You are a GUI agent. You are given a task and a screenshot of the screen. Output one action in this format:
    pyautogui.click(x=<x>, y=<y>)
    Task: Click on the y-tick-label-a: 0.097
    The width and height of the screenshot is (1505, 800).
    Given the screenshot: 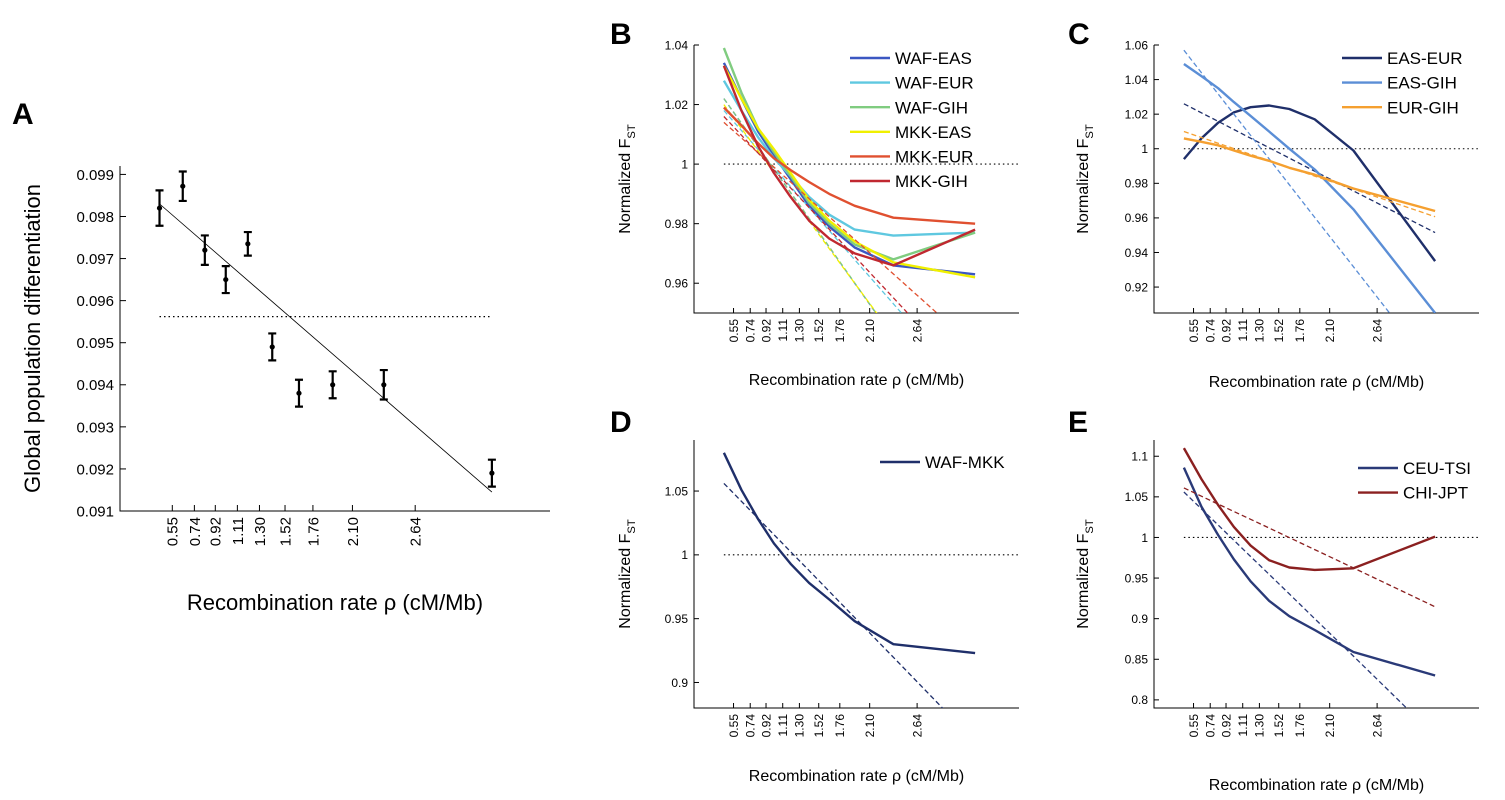 What is the action you would take?
    pyautogui.click(x=95, y=259)
    